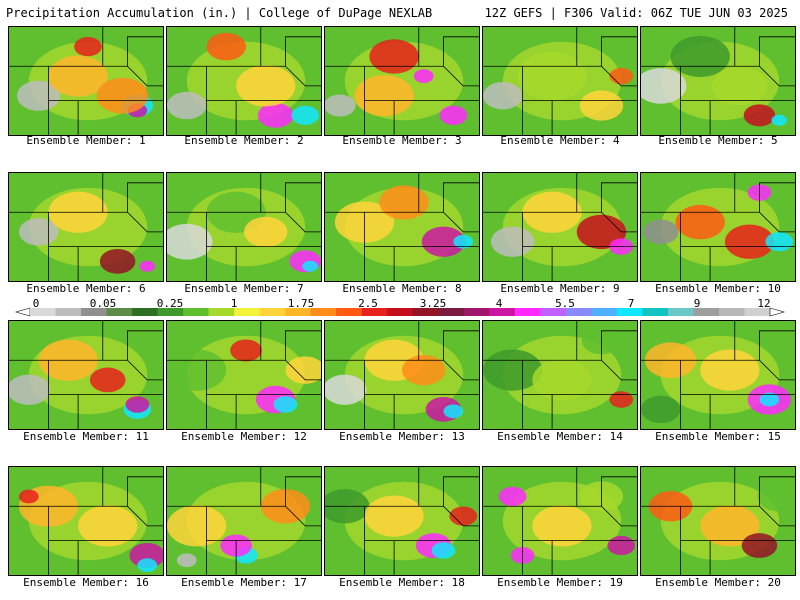 This screenshot has width=800, height=600. What do you see at coordinates (103, 303) in the screenshot?
I see `legend-tick-label: 0.05` at bounding box center [103, 303].